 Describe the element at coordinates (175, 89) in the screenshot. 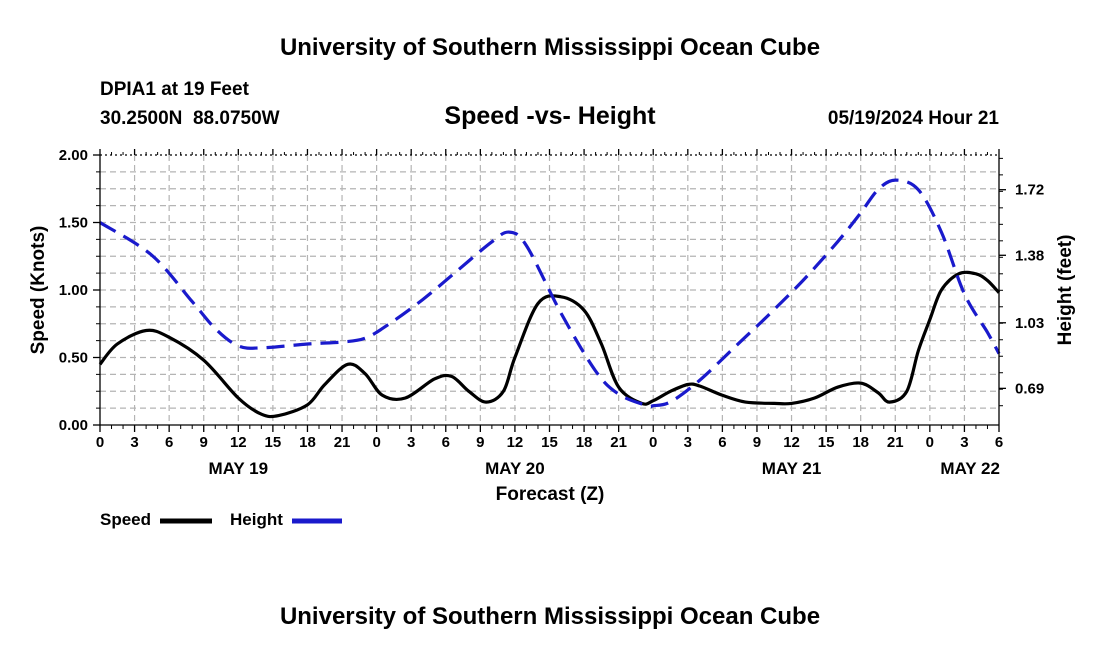

I see `station-label: DPIA1 at 19 Feet` at that location.